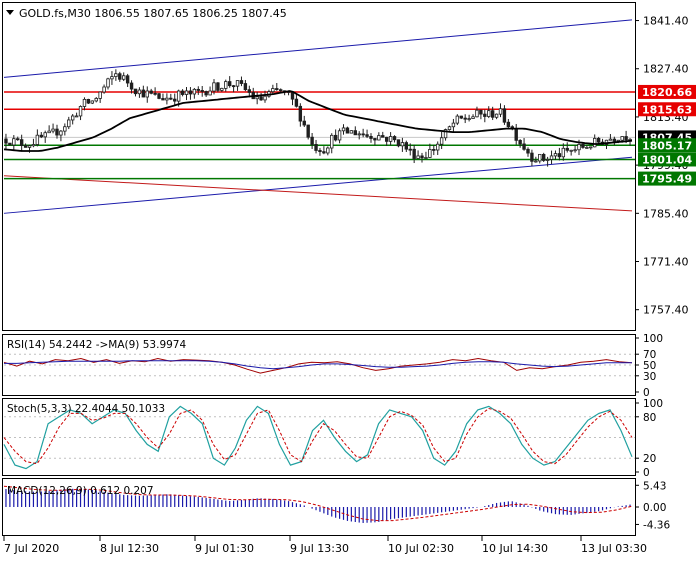 Image resolution: width=700 pixels, height=564 pixels. What do you see at coordinates (515, 548) in the screenshot?
I see `time-tick-label: 10 Jul 14:30` at bounding box center [515, 548].